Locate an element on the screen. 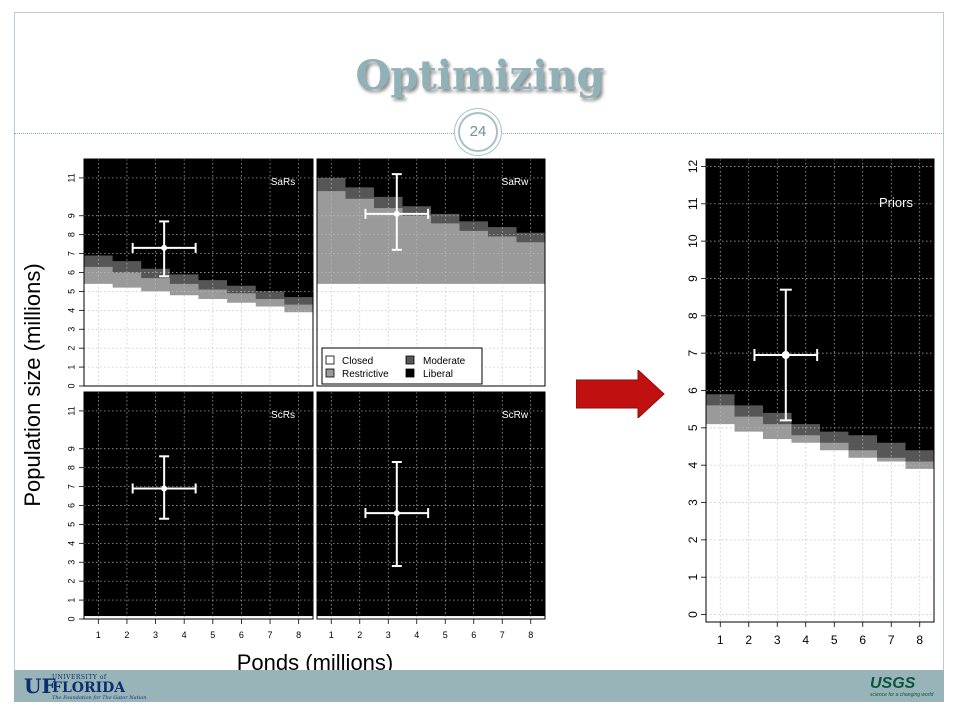  legend-label-moderate: Moderate is located at coordinates (444, 361).